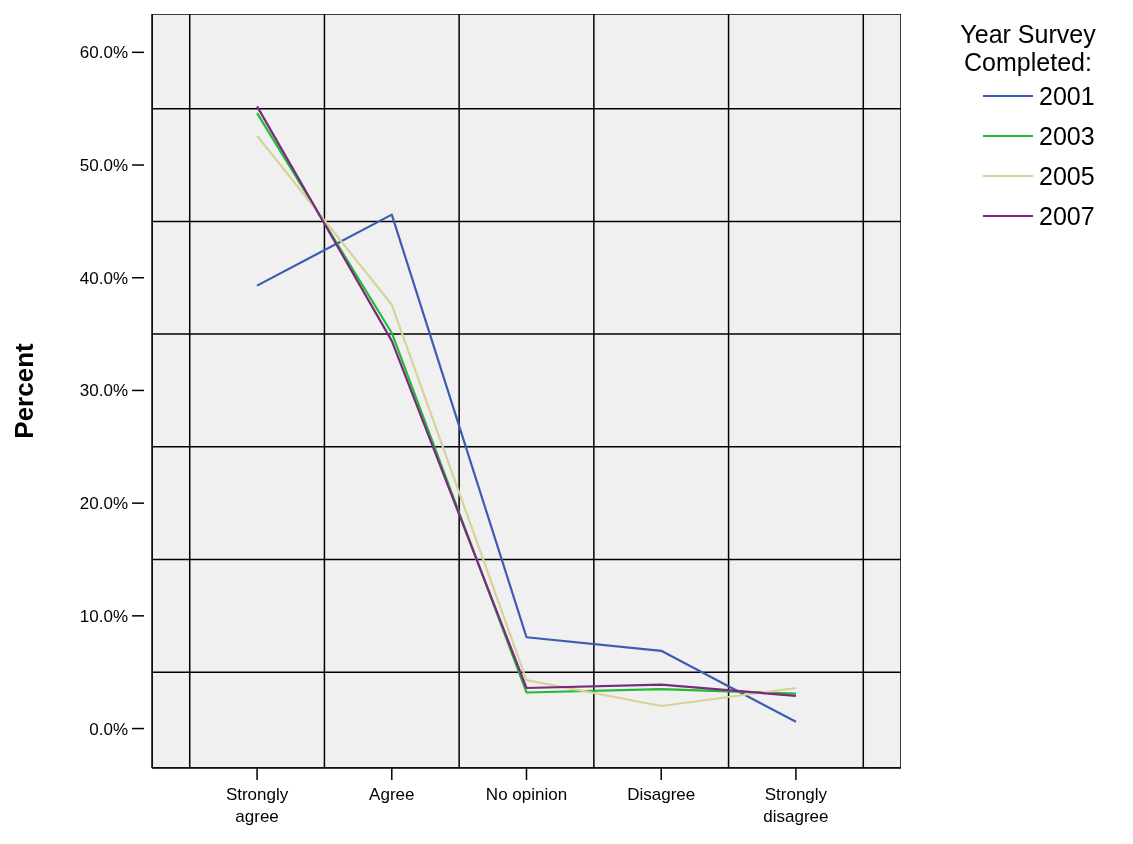  What do you see at coordinates (1067, 176) in the screenshot?
I see `legend-label: 2005` at bounding box center [1067, 176].